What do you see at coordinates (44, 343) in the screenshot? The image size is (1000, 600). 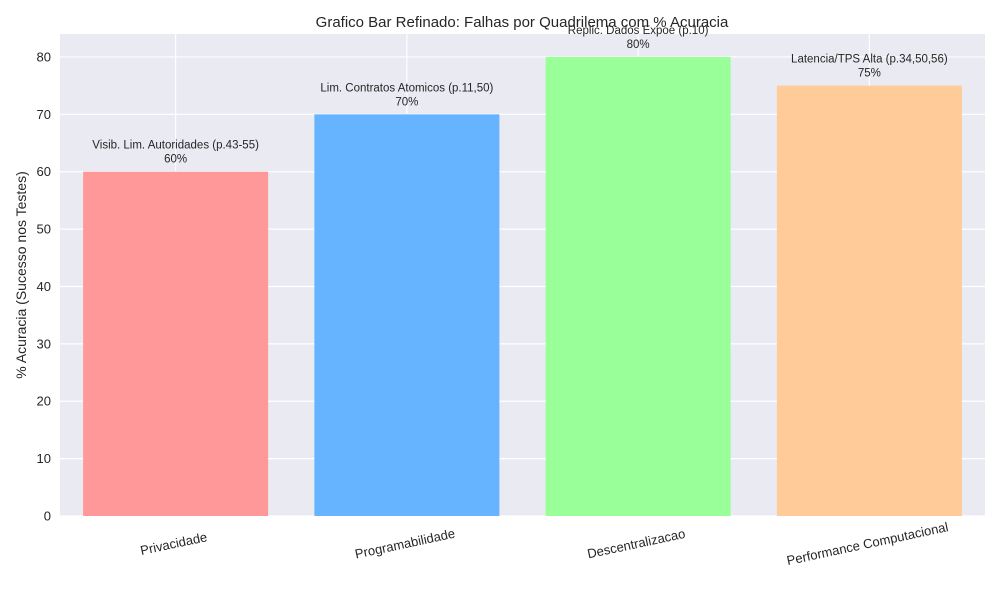 I see `y-tick-label: 30` at bounding box center [44, 343].